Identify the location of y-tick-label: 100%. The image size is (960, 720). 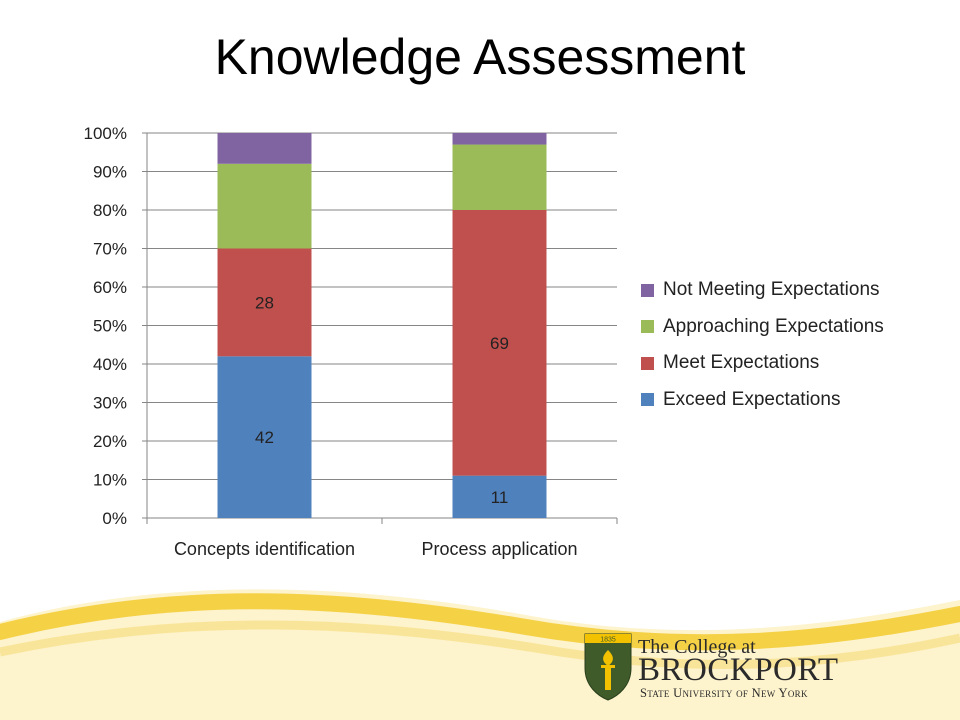
(105, 133).